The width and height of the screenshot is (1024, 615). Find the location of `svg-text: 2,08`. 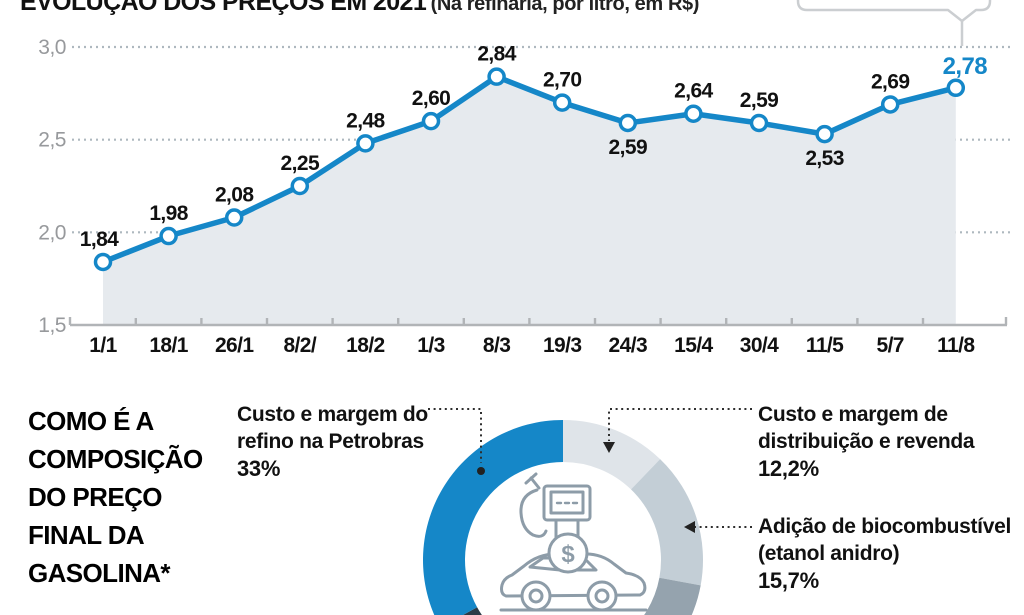

svg-text: 2,08 is located at coordinates (234, 195).